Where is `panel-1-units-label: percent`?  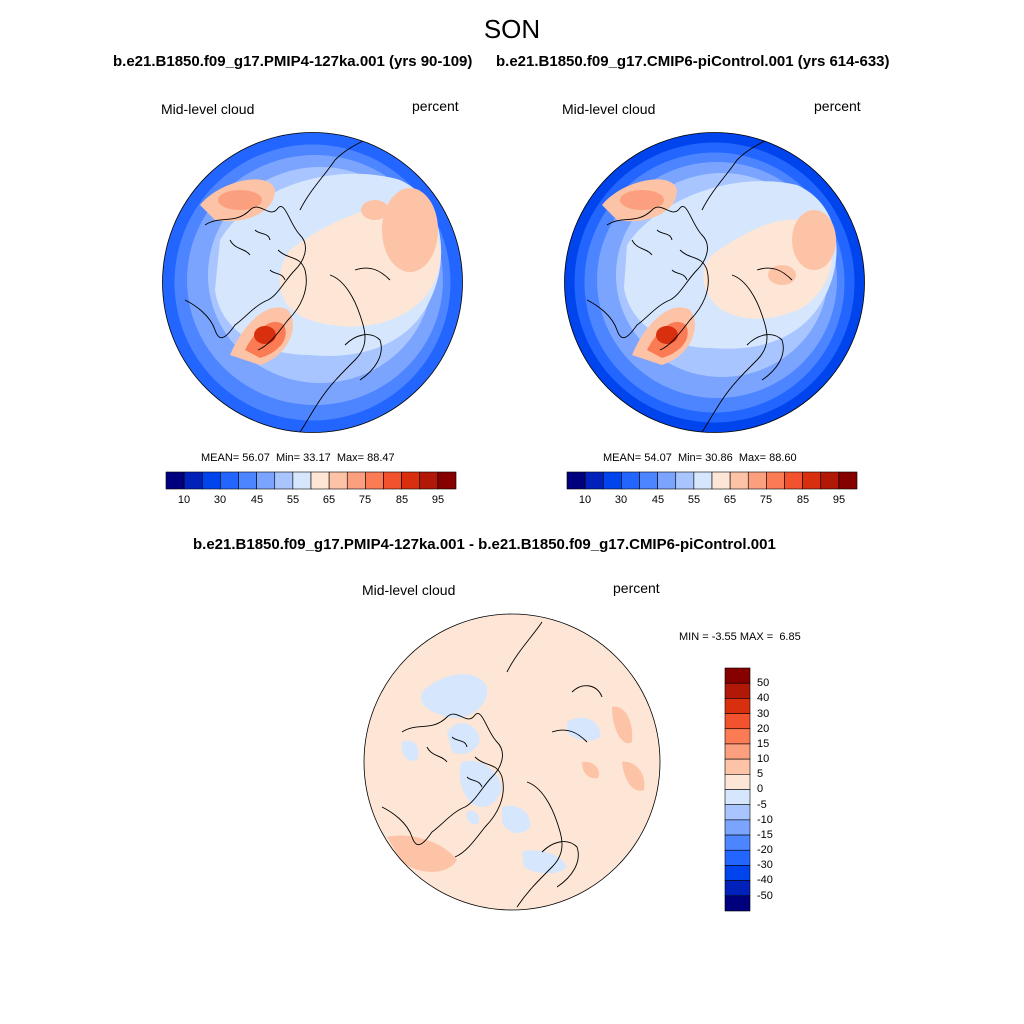 panel-1-units-label: percent is located at coordinates (435, 106).